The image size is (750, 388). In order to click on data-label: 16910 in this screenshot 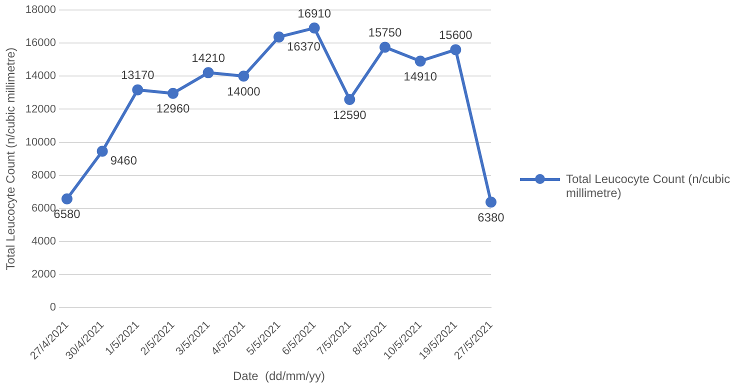, I will do `click(315, 13)`.